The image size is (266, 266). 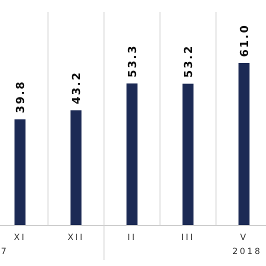 I want to click on x-tick-label: XI, so click(x=20, y=238).